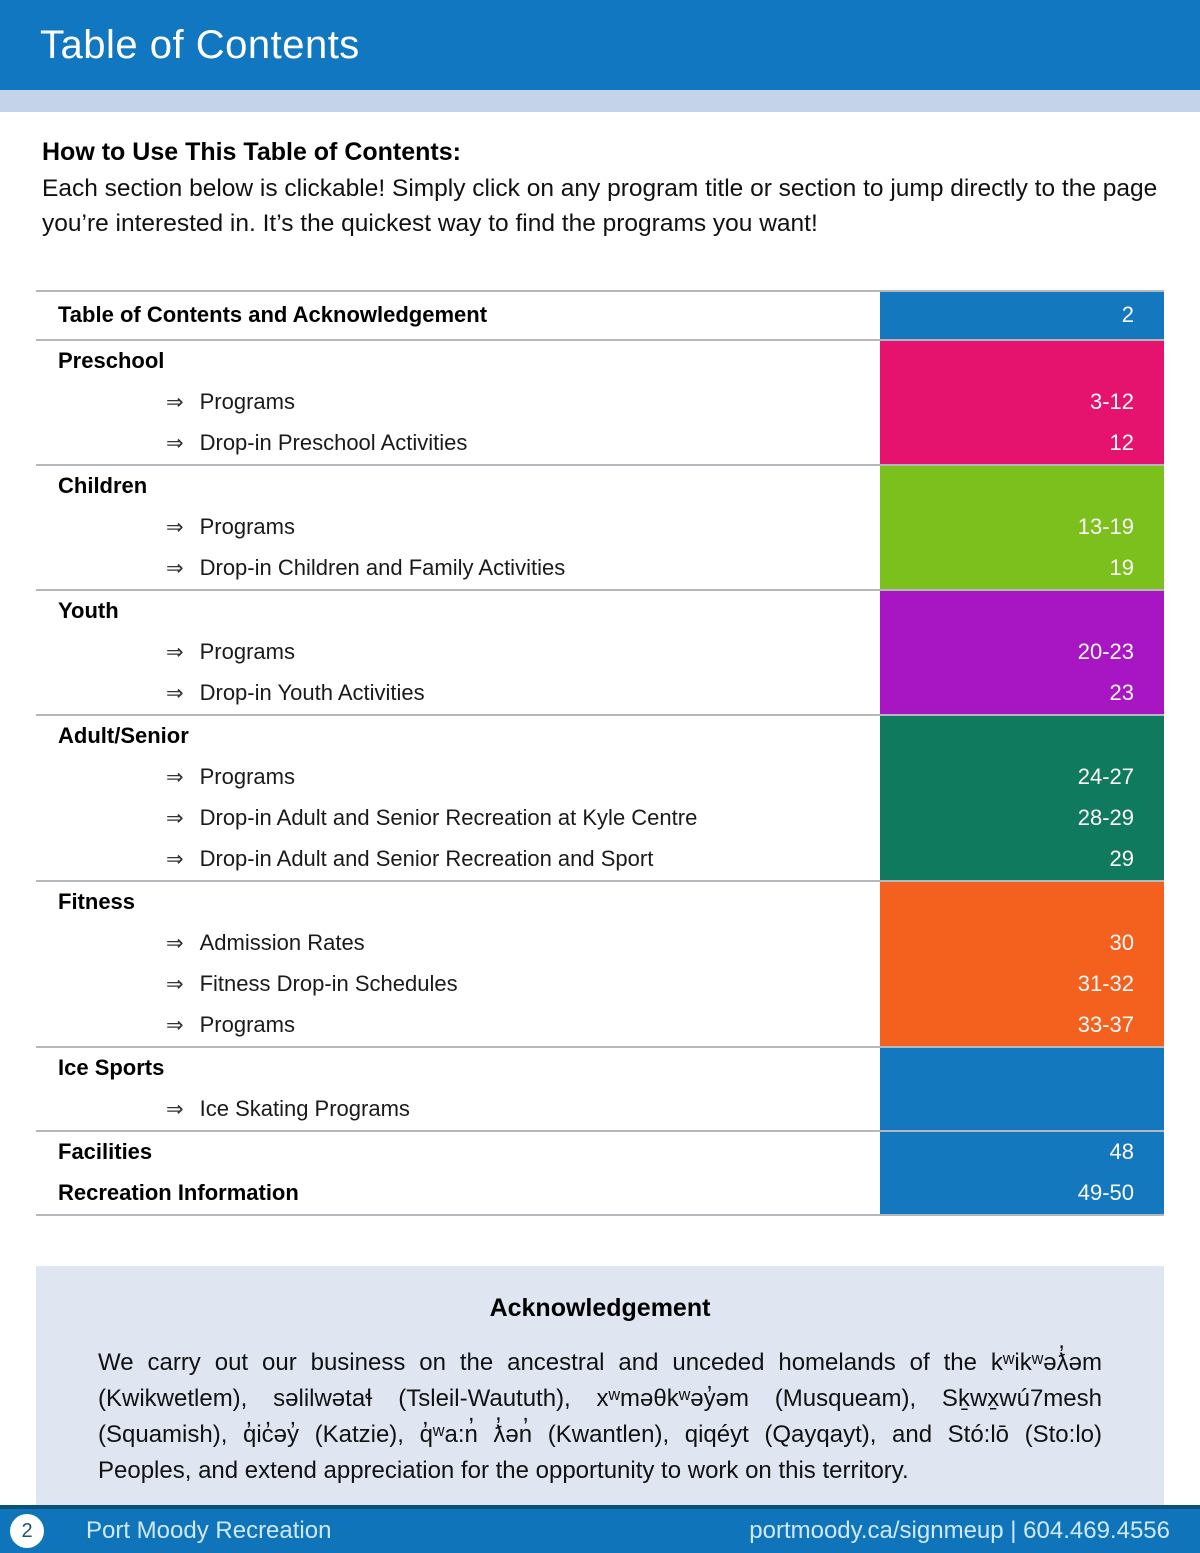 This screenshot has height=1553, width=1200. What do you see at coordinates (1022, 402) in the screenshot?
I see `toc-page-number: 3-12` at bounding box center [1022, 402].